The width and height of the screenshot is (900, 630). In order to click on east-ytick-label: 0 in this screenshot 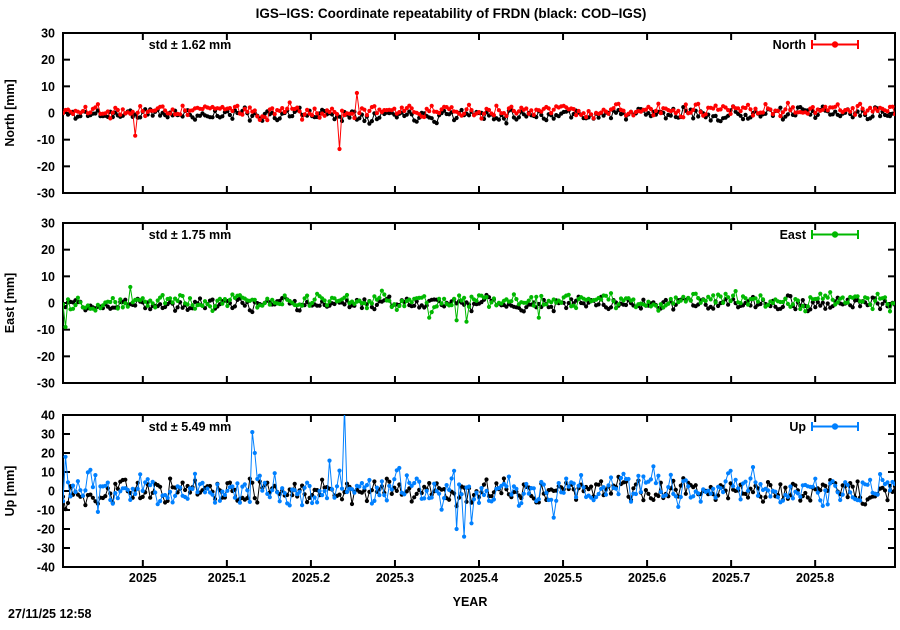, I will do `click(51, 304)`.